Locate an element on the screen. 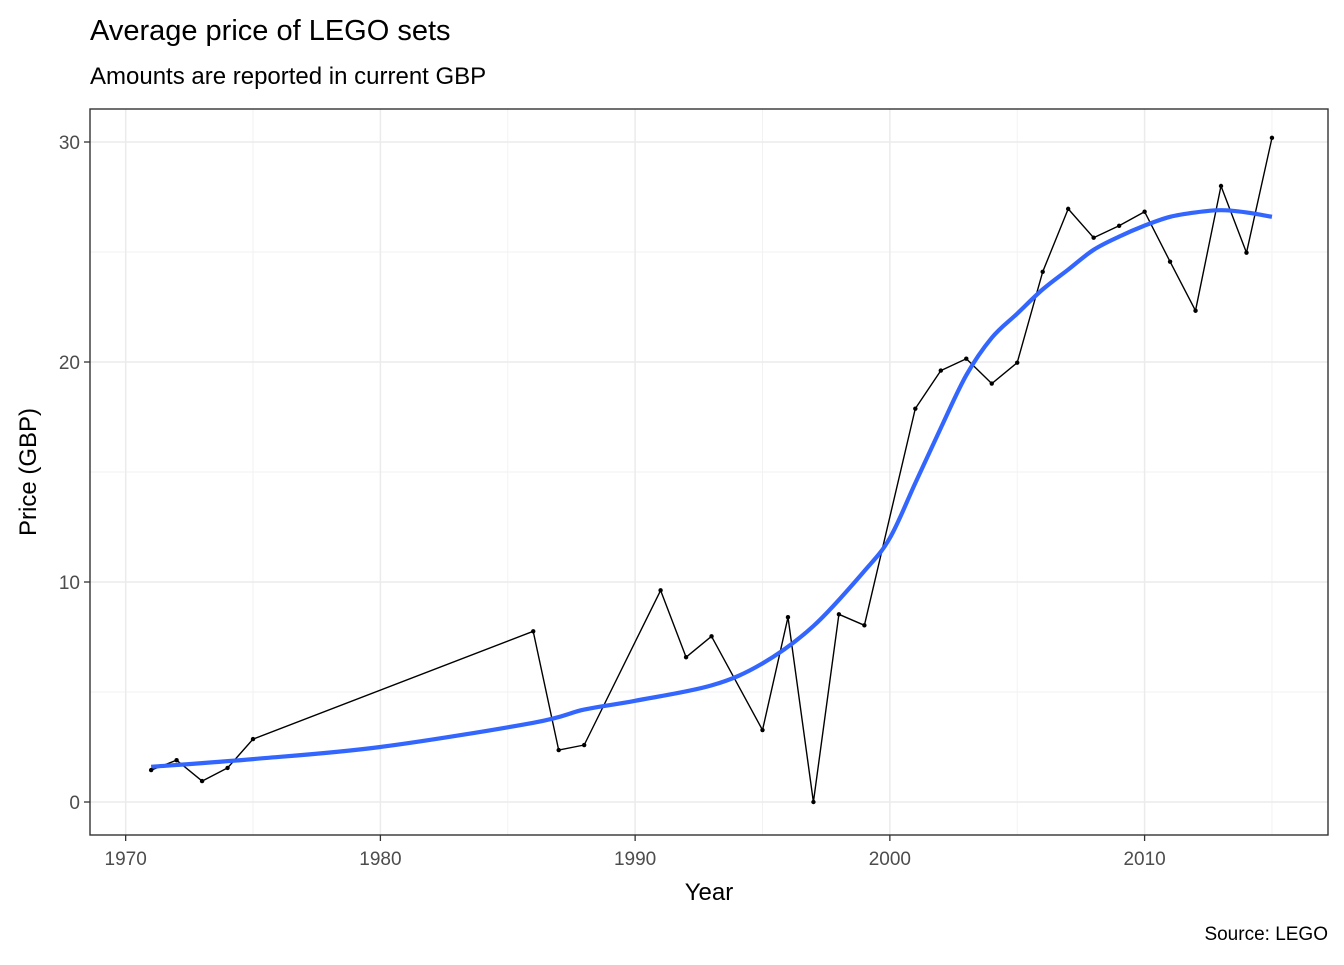 Image resolution: width=1344 pixels, height=965 pixels. x-axis: 1970 1980 1990 2000 2010 is located at coordinates (635, 852).